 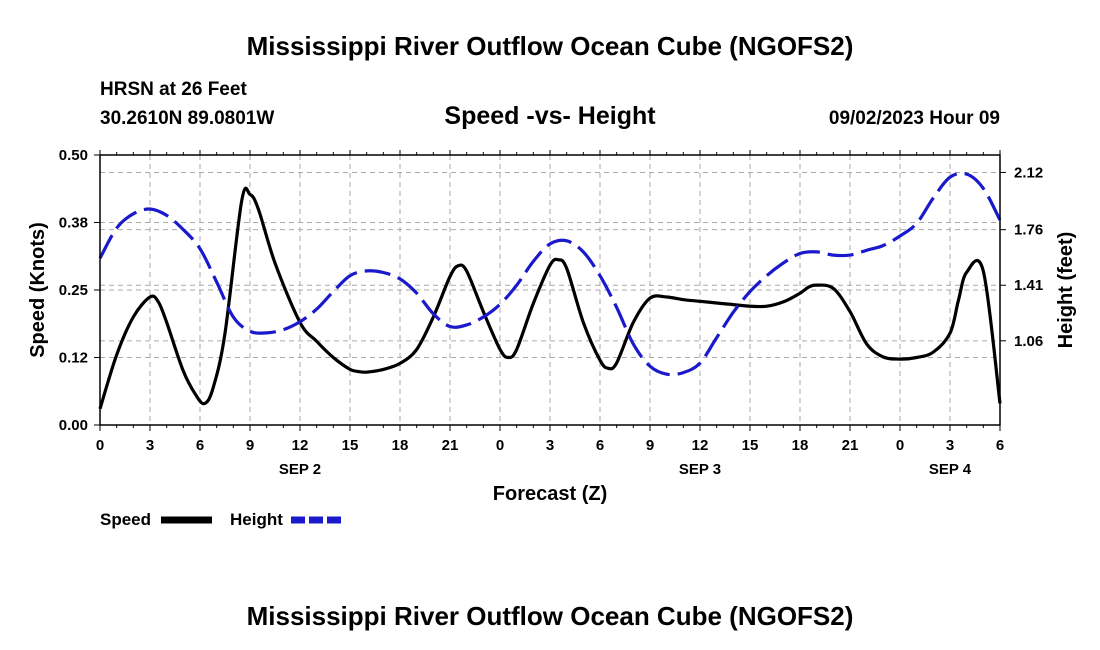 I want to click on station-label: HRSN at 26 Feet, so click(x=173, y=89).